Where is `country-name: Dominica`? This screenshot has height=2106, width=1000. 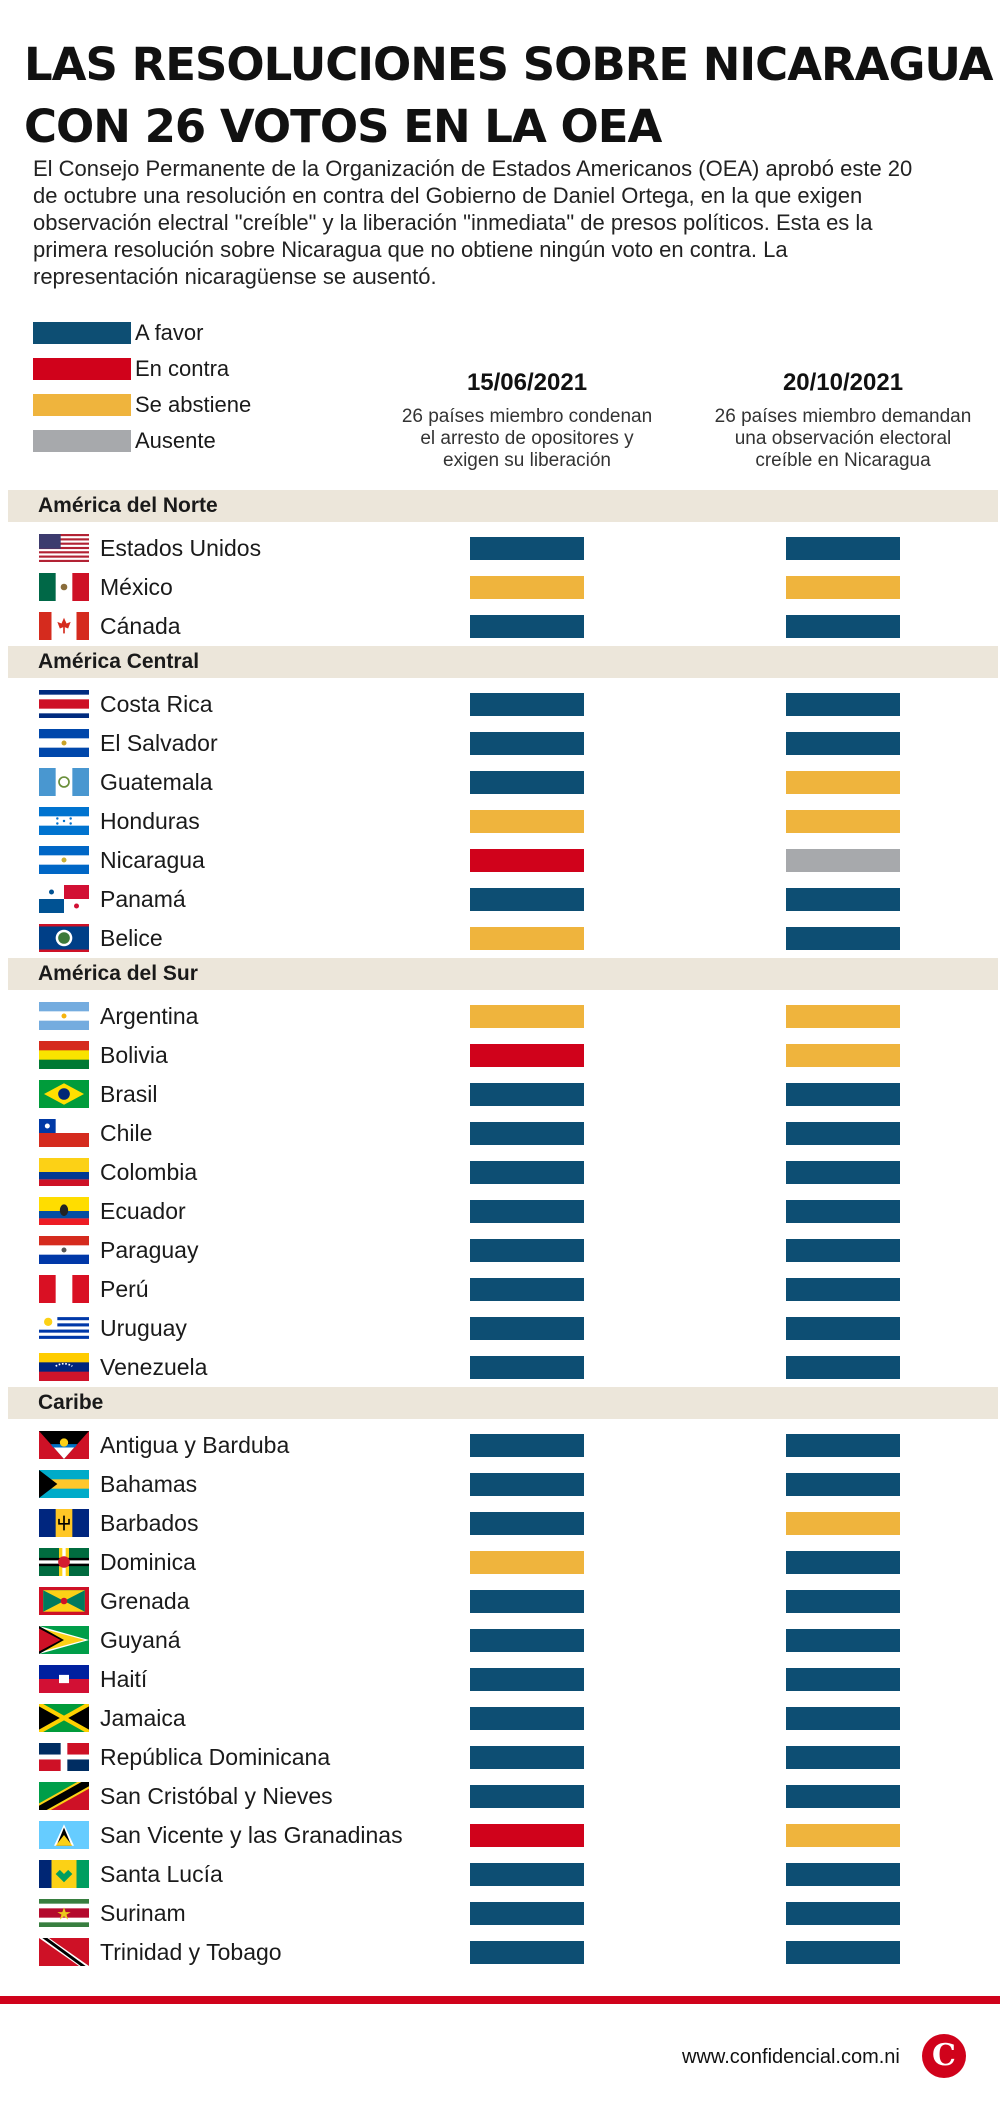 country-name: Dominica is located at coordinates (148, 1562).